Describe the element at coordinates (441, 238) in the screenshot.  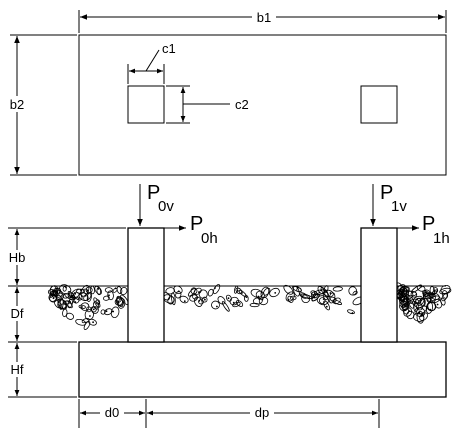
I see `label-p1h-sub: 1h` at that location.